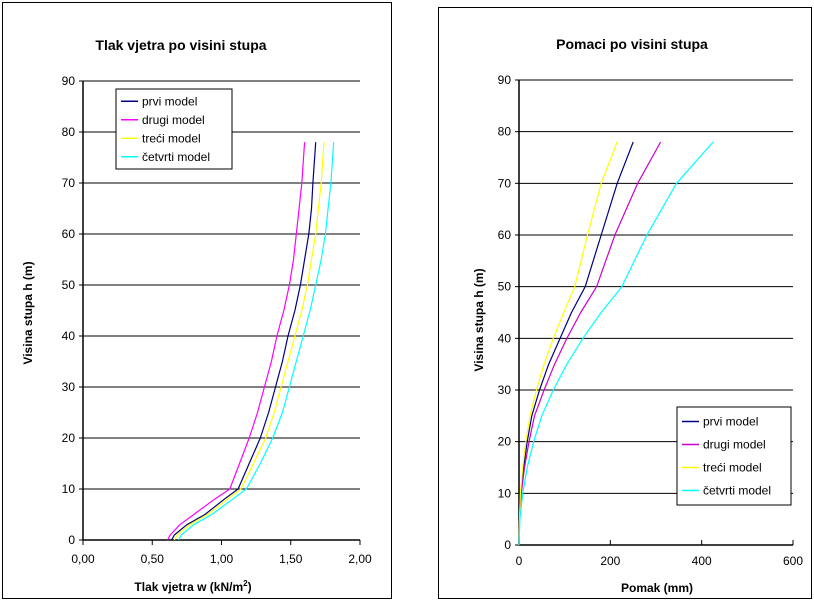 The height and width of the screenshot is (601, 814). What do you see at coordinates (632, 44) in the screenshot?
I see `chart-title: Pomaci po visini stupa` at bounding box center [632, 44].